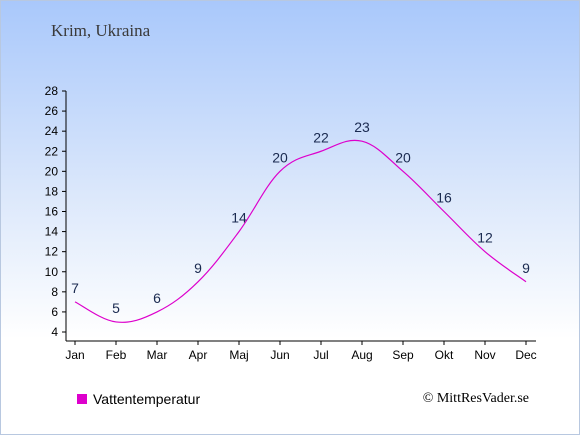 This screenshot has width=580, height=435. What do you see at coordinates (198, 355) in the screenshot?
I see `x-tick-label: Apr` at bounding box center [198, 355].